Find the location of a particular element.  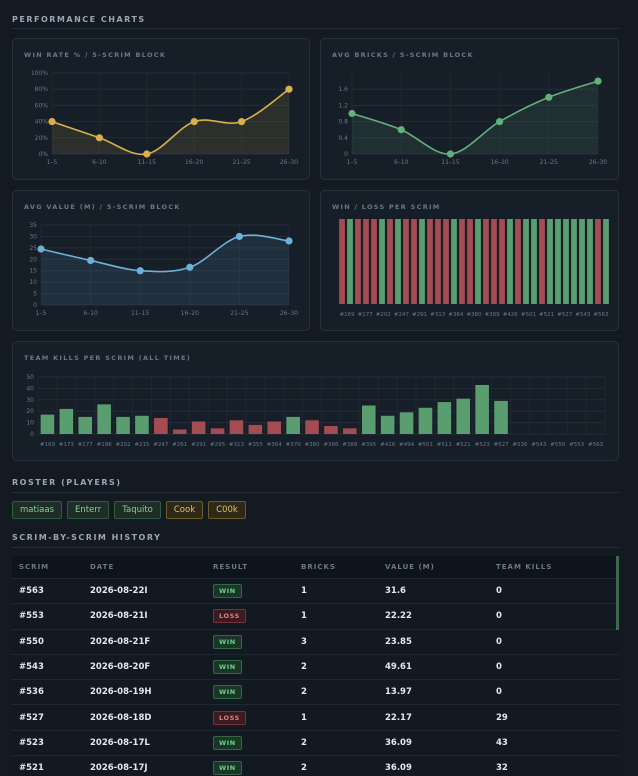

column-header: TEAM KILLS is located at coordinates (524, 567).